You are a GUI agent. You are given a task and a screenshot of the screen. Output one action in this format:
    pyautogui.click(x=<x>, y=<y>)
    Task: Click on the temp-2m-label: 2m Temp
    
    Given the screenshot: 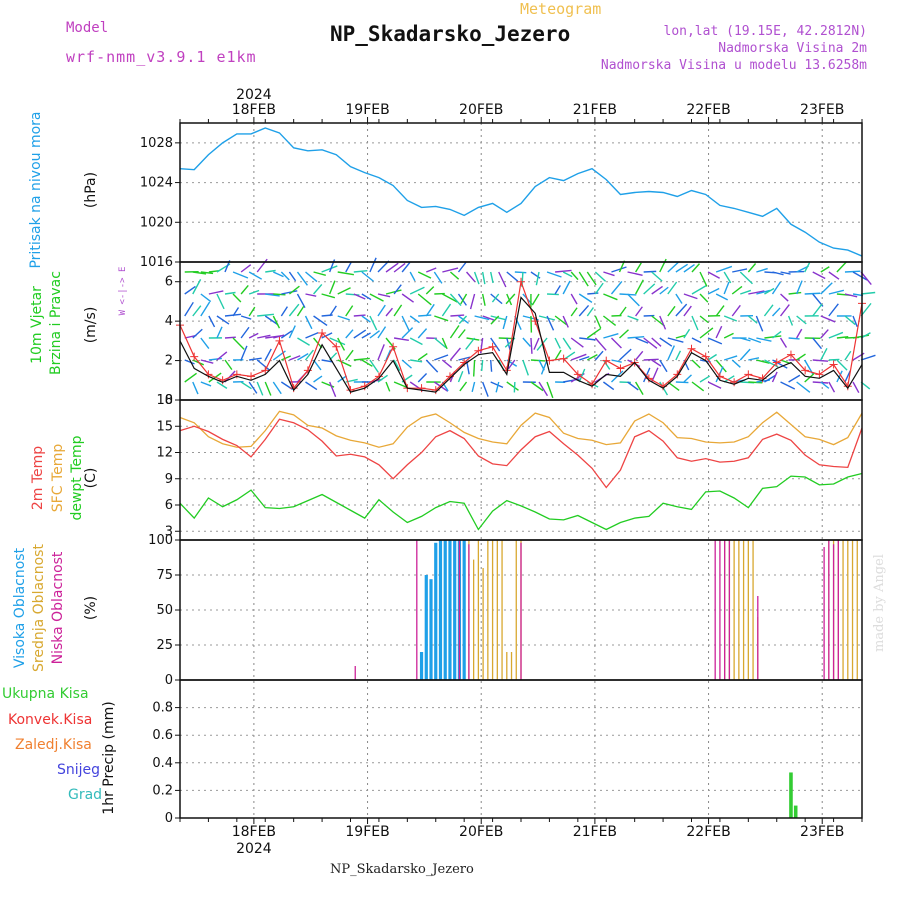 What is the action you would take?
    pyautogui.click(x=38, y=478)
    